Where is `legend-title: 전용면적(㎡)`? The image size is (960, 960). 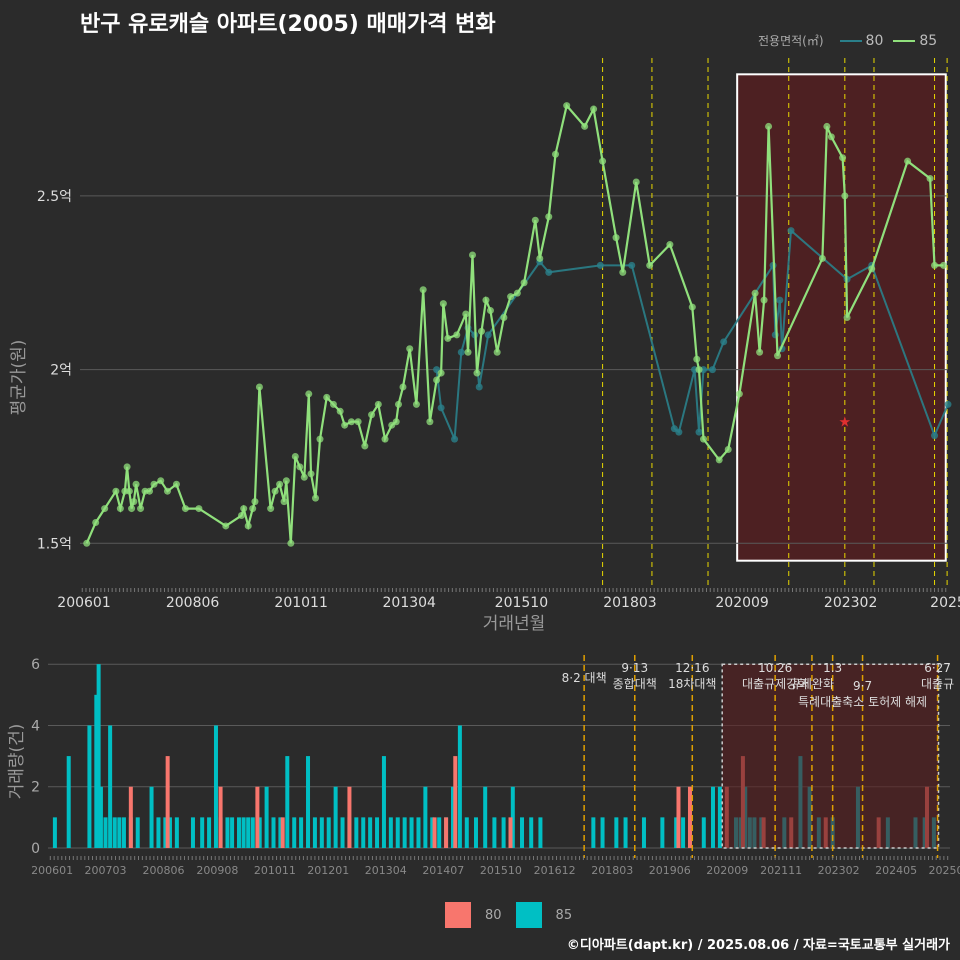
legend-title: 전용면적(㎡) is located at coordinates (791, 41).